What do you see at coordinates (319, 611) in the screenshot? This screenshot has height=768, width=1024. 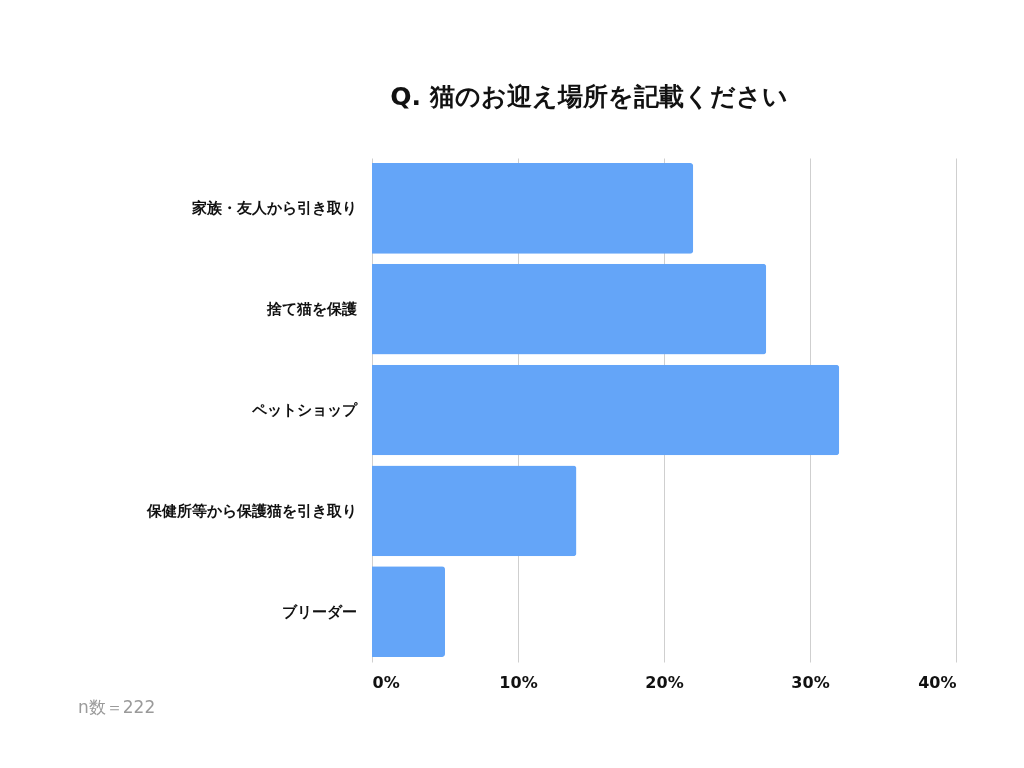 I see `y-tick-label: ブリーダー` at bounding box center [319, 611].